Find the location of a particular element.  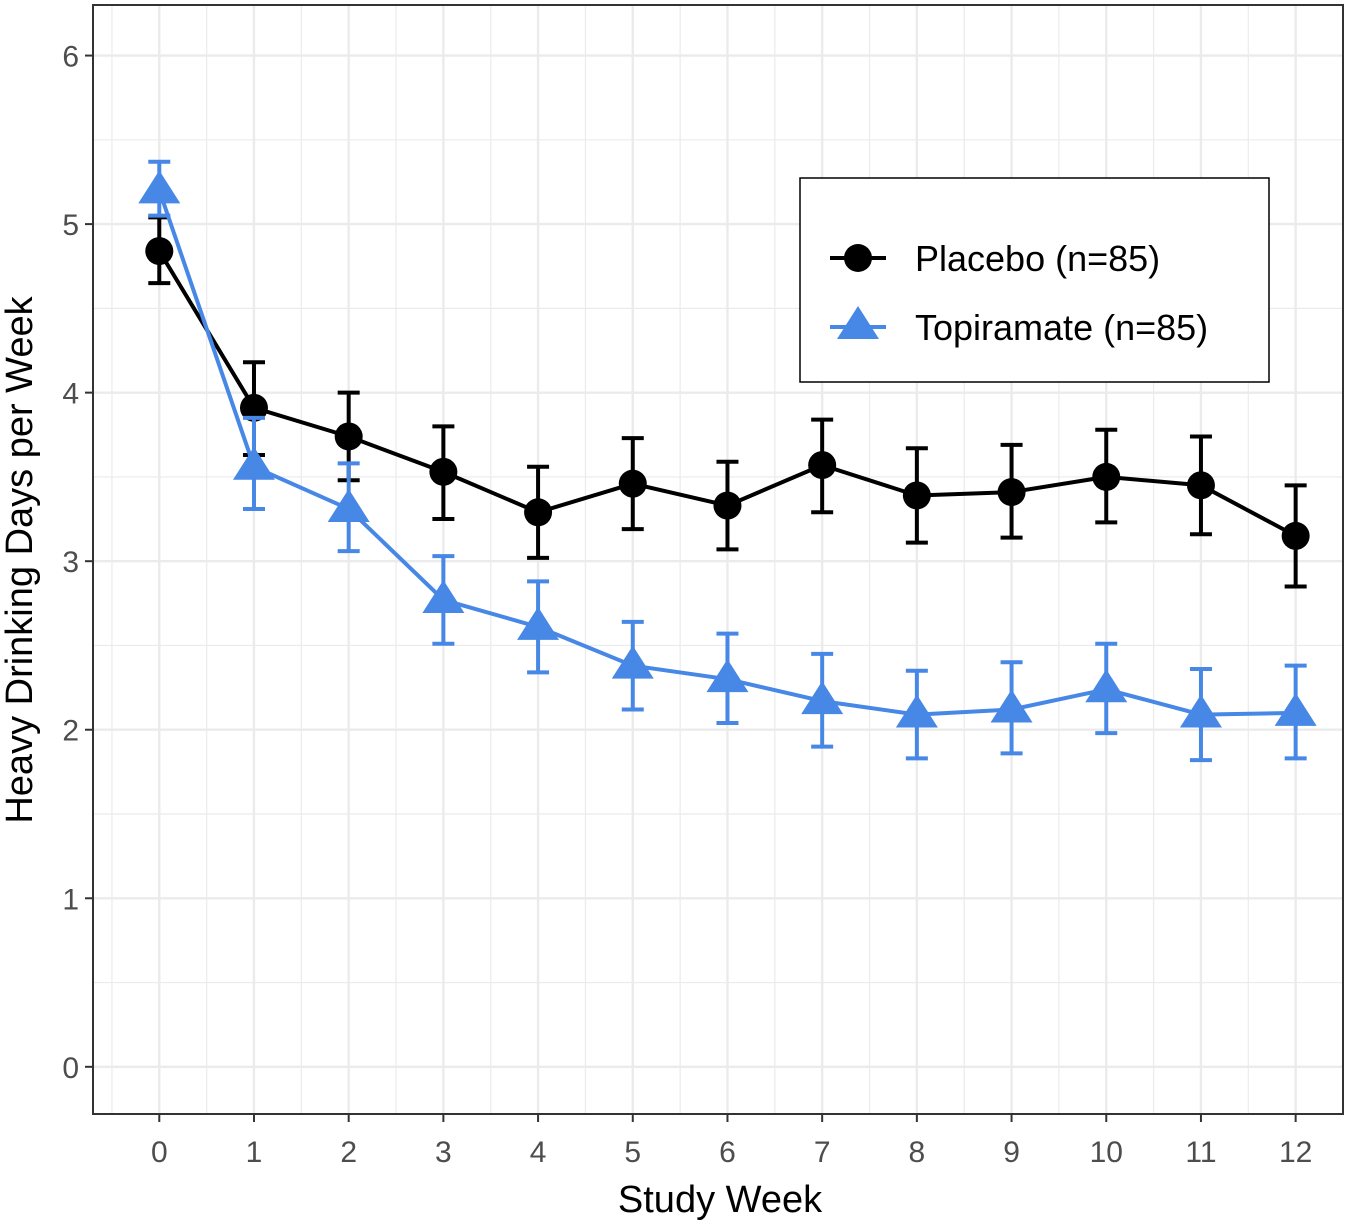

legend-label-placebo: Placebo (n=85) is located at coordinates (1037, 258).